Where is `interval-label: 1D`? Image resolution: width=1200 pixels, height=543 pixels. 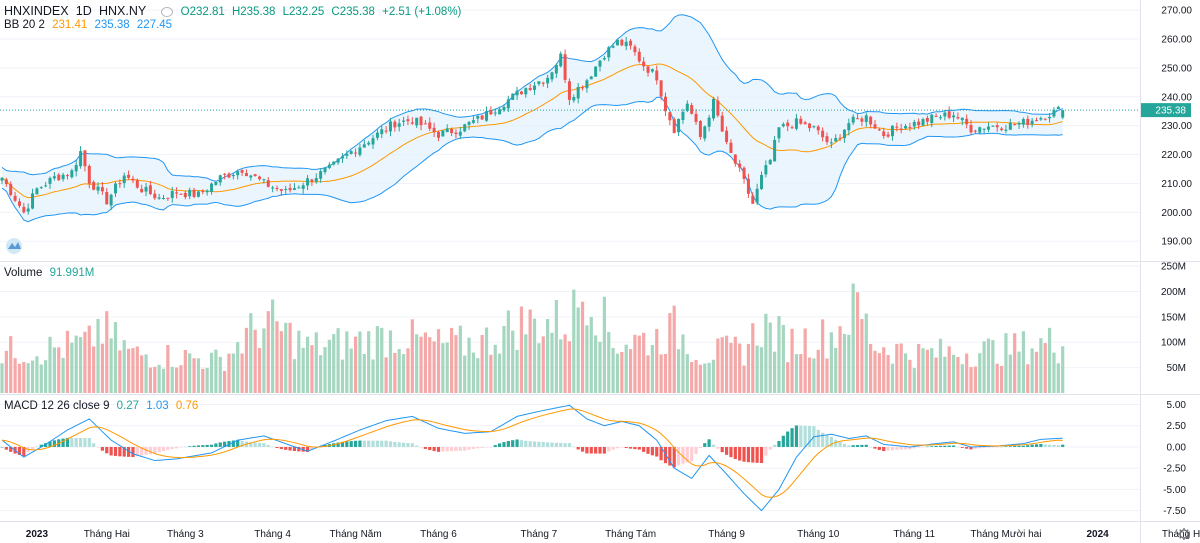
interval-label: 1D is located at coordinates (83, 11).